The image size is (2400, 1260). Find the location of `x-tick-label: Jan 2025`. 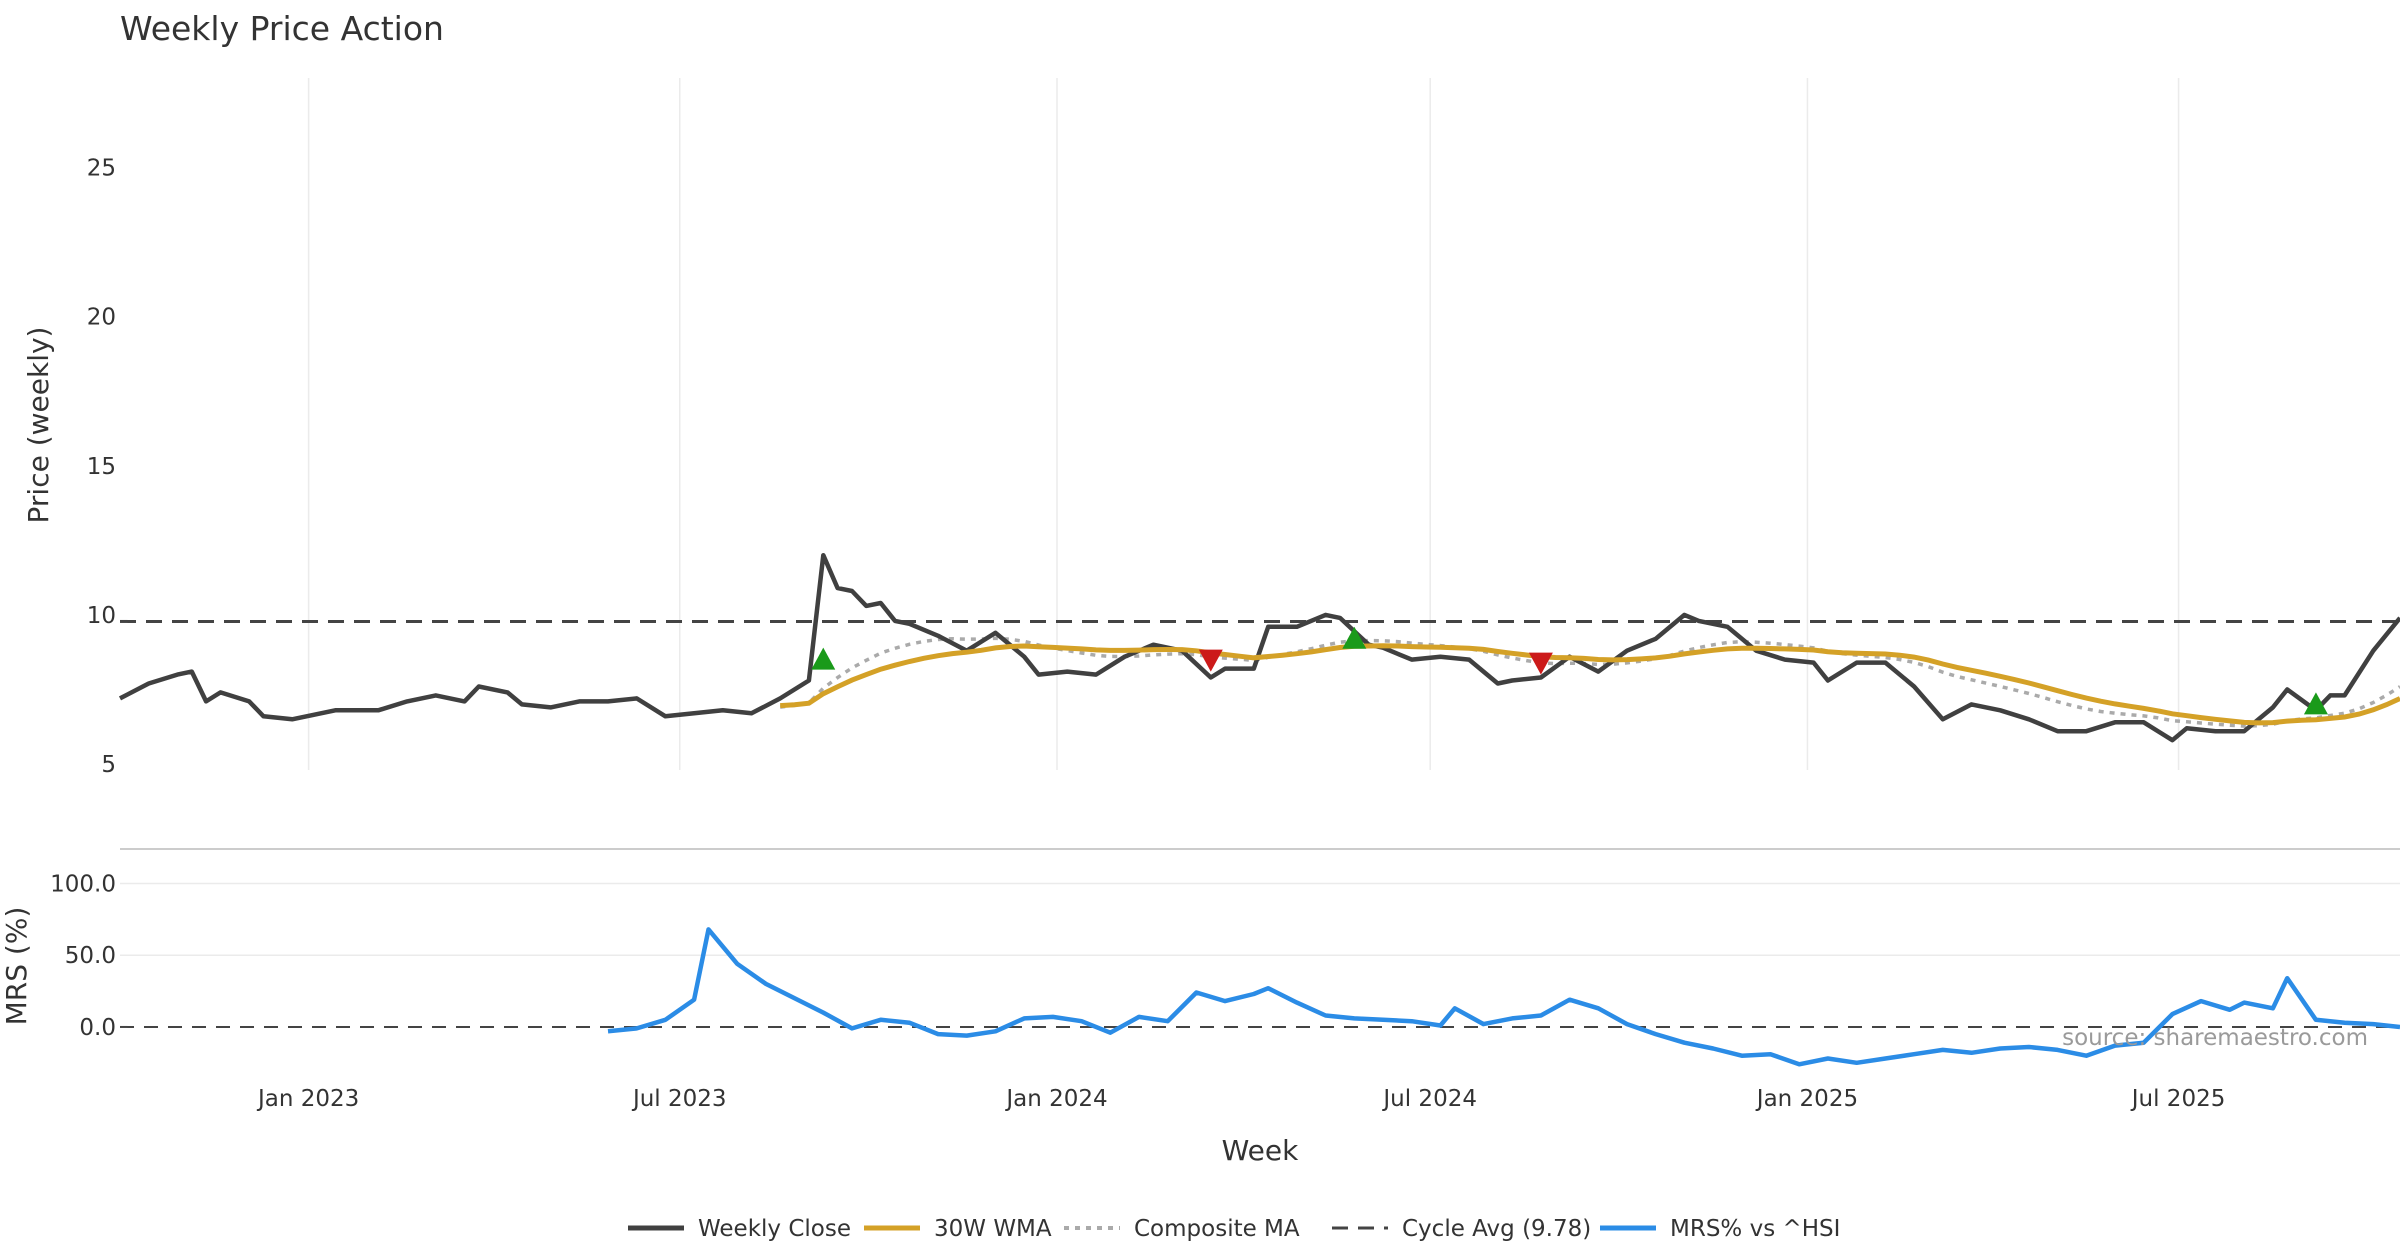

x-tick-label: Jan 2025 is located at coordinates (1806, 1099).